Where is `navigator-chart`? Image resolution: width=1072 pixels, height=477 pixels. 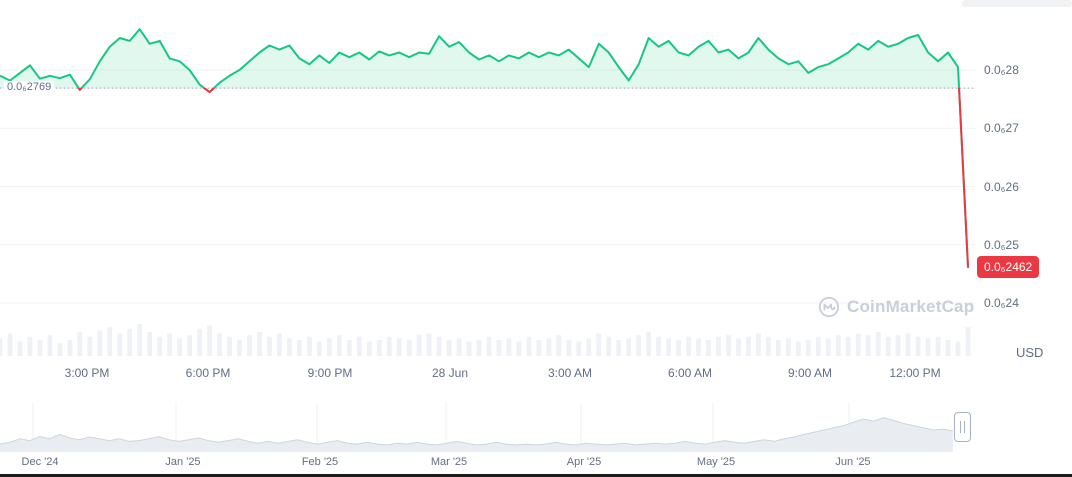 navigator-chart is located at coordinates (476, 427).